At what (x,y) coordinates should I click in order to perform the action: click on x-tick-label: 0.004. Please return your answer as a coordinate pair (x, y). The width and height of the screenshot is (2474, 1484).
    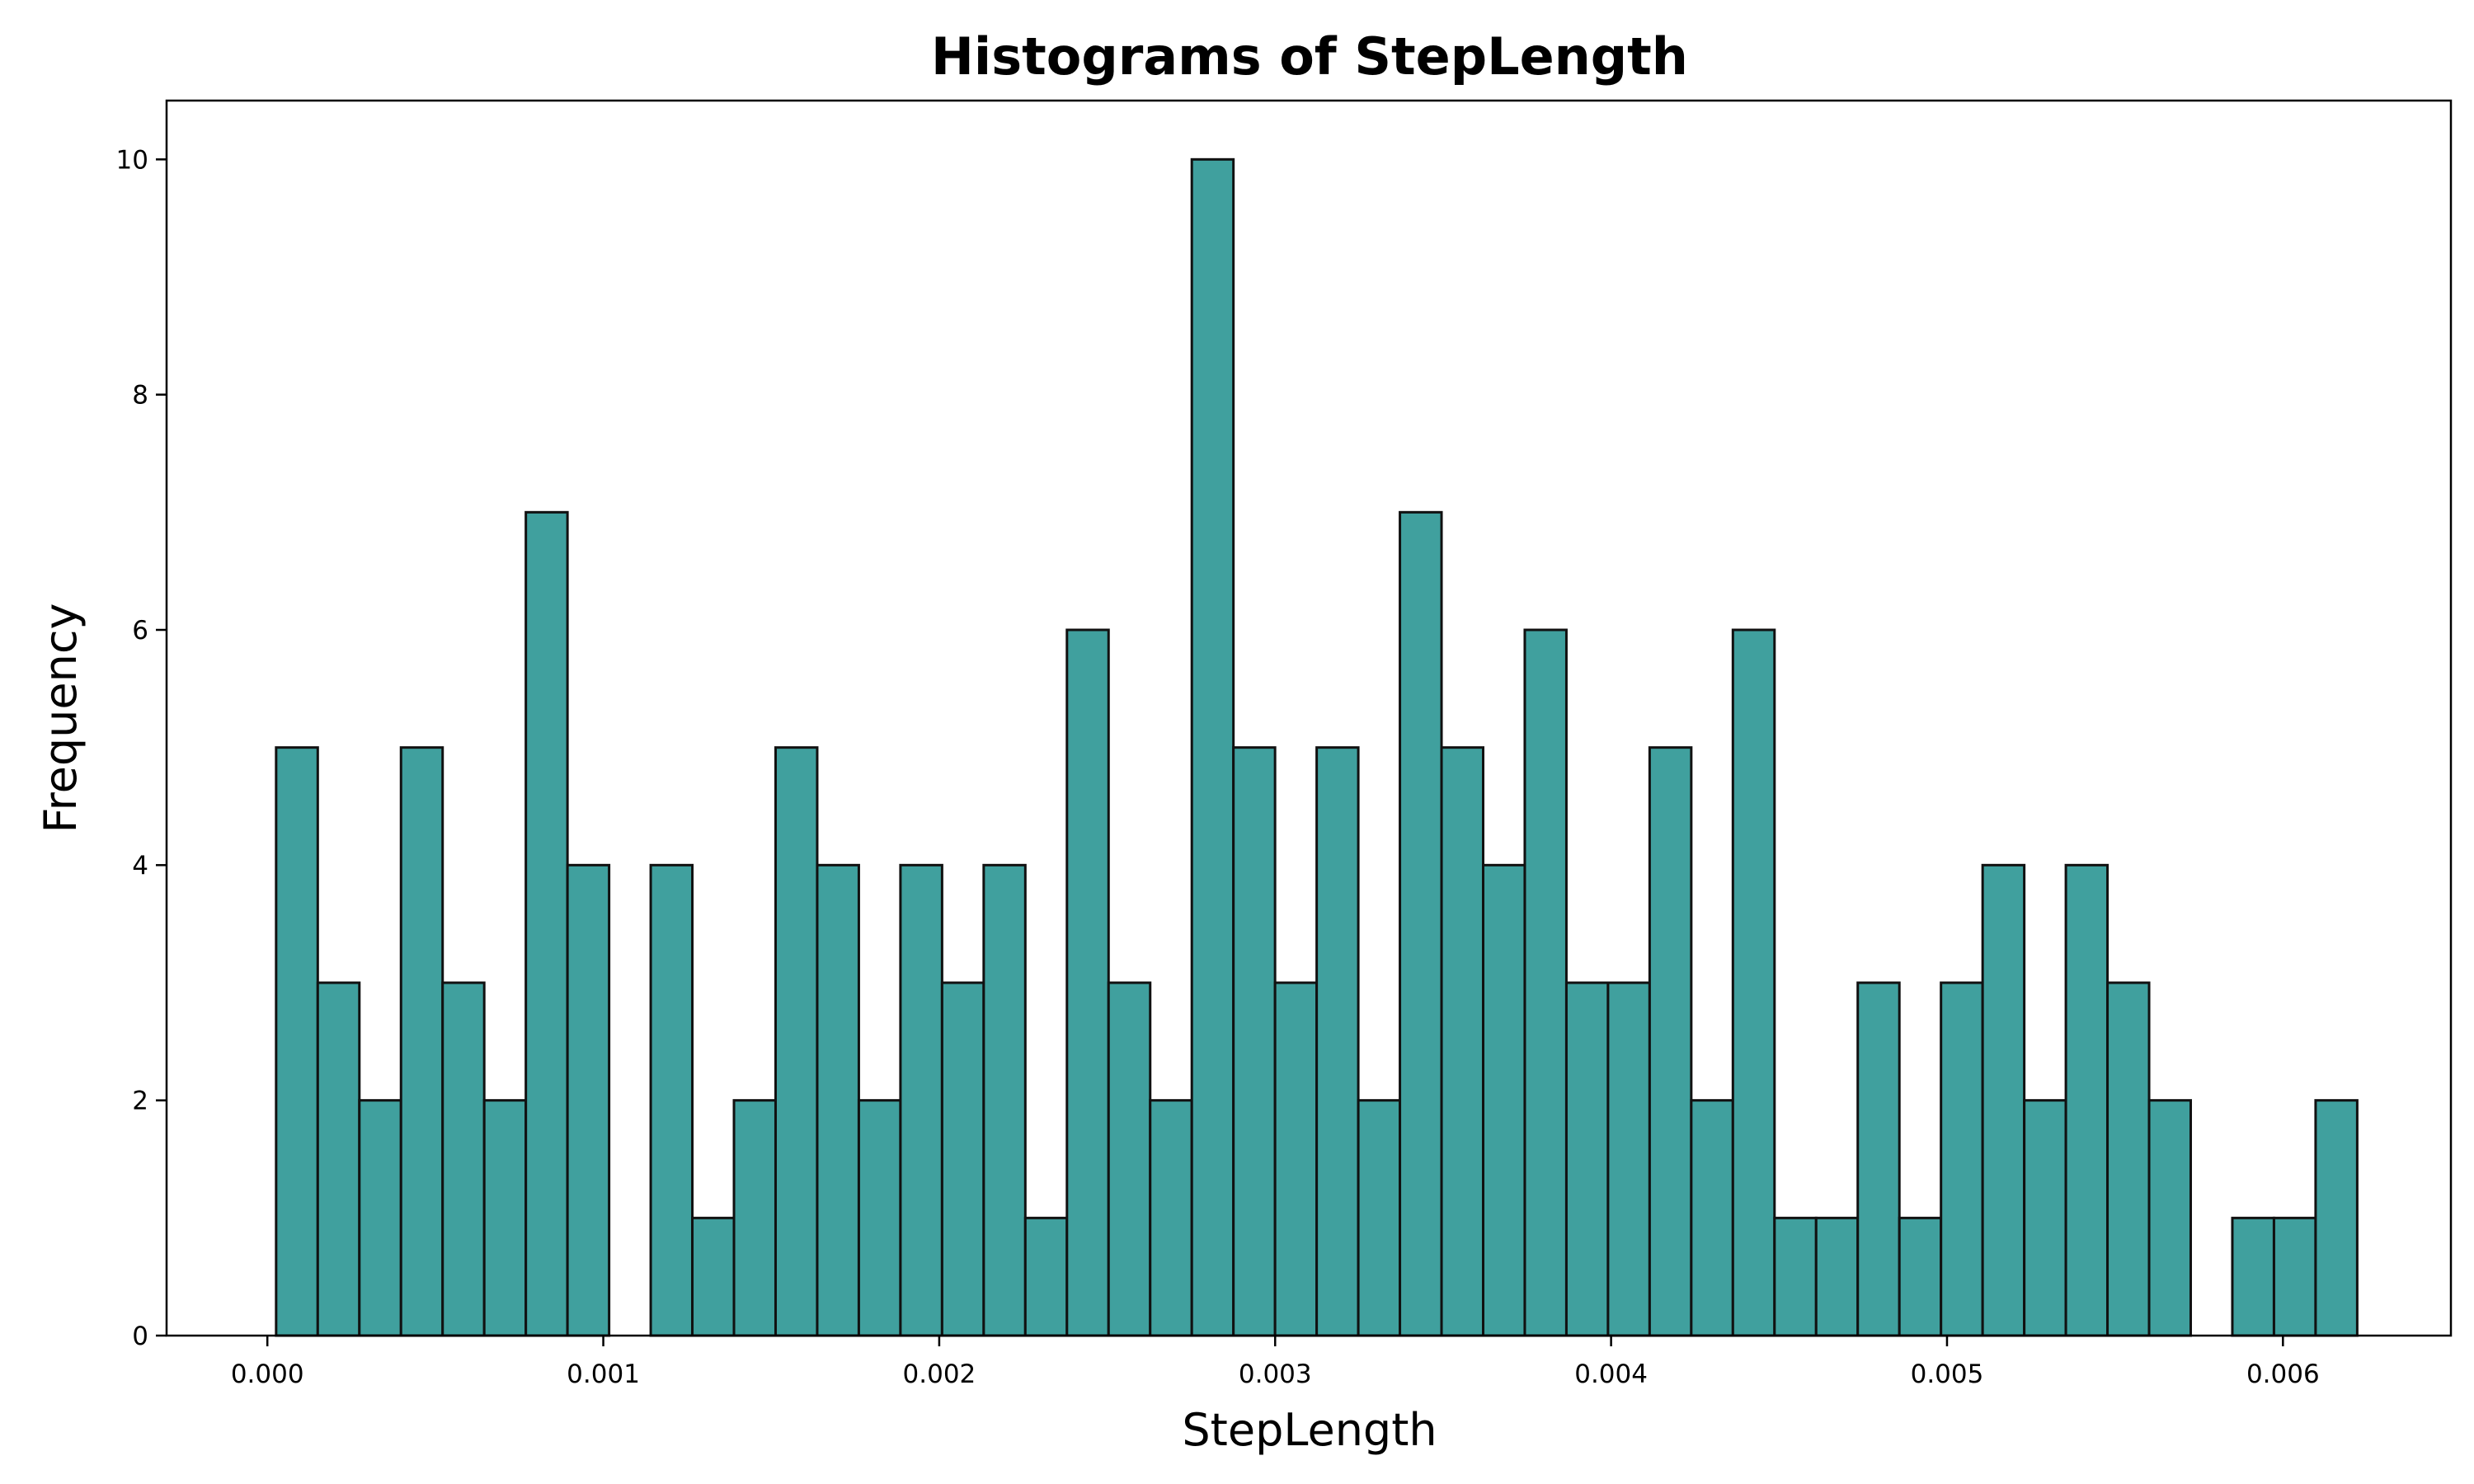
    Looking at the image, I should click on (1611, 1374).